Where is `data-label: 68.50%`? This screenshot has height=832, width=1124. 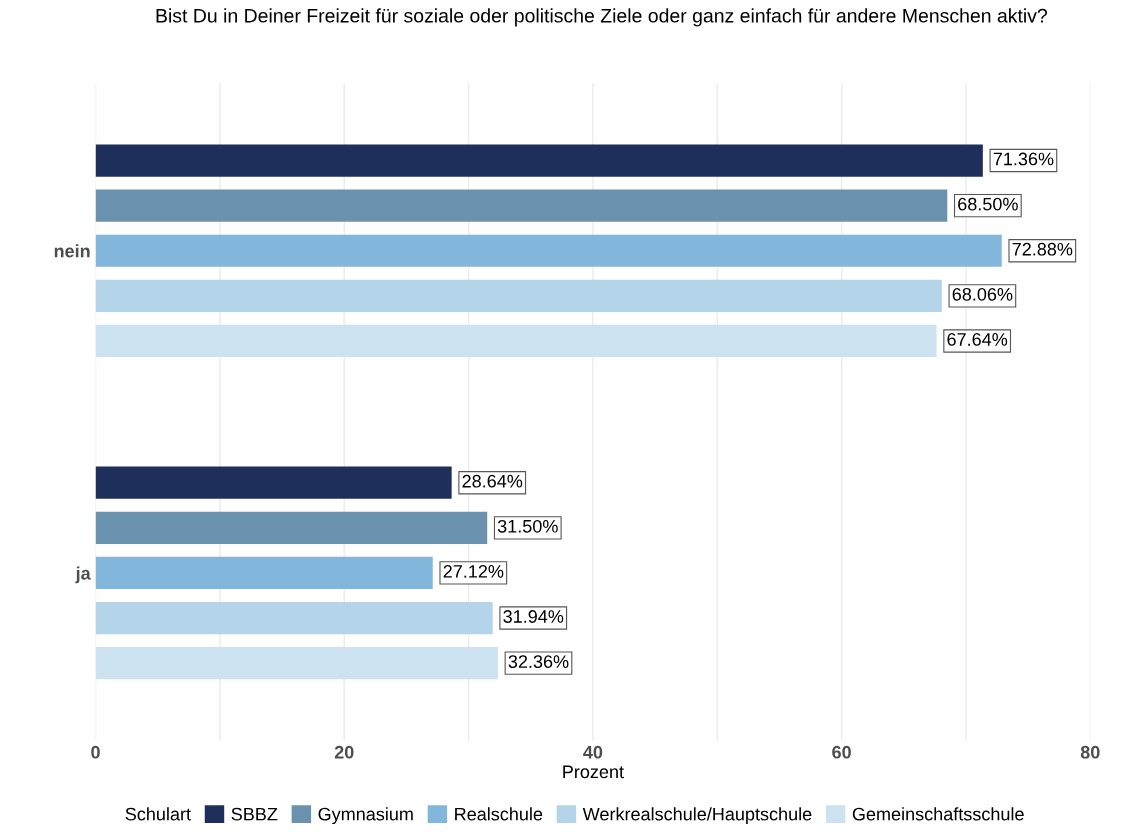
data-label: 68.50% is located at coordinates (988, 204).